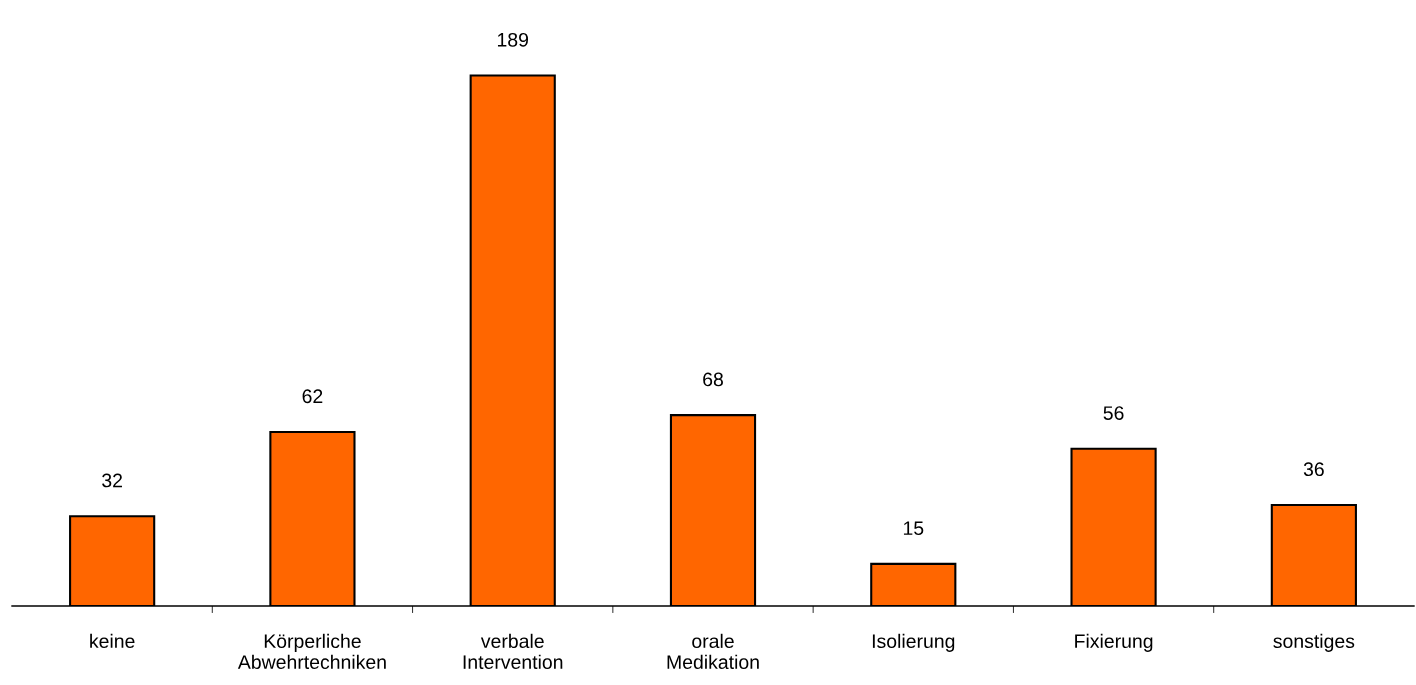 The image size is (1416, 685). I want to click on data-label: 36, so click(1313, 469).